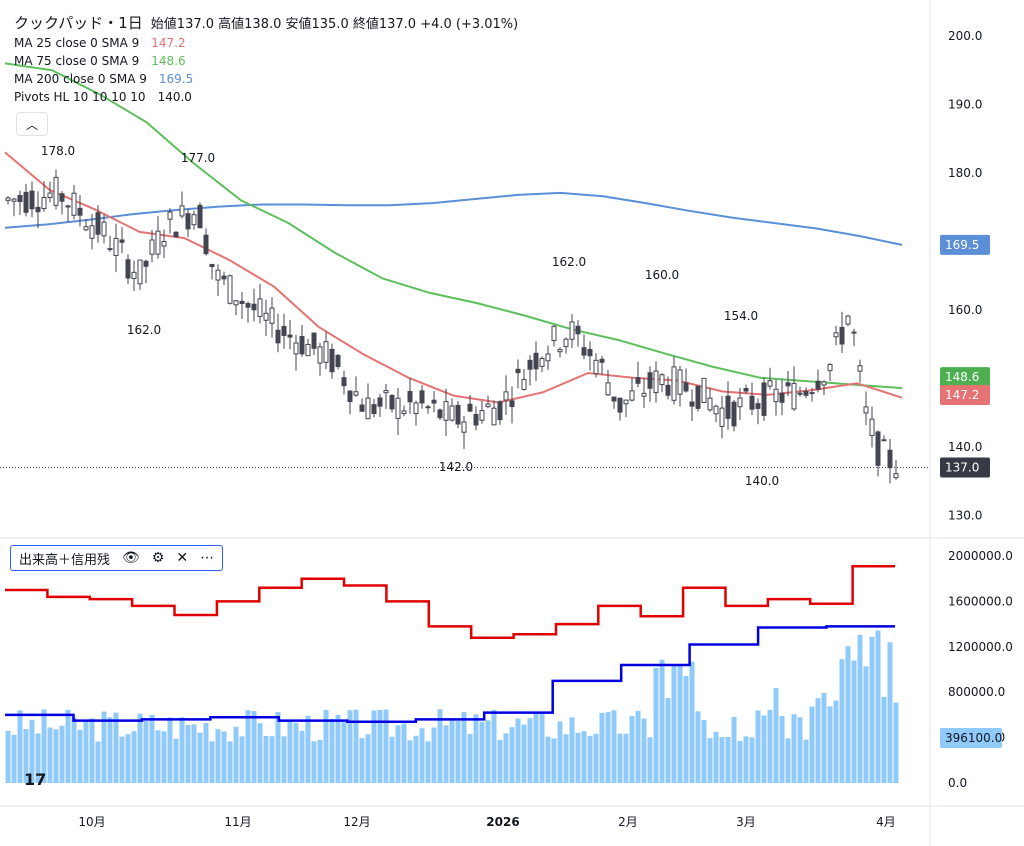 Image resolution: width=1024 pixels, height=846 pixels. I want to click on ma200-line, so click(453, 218).